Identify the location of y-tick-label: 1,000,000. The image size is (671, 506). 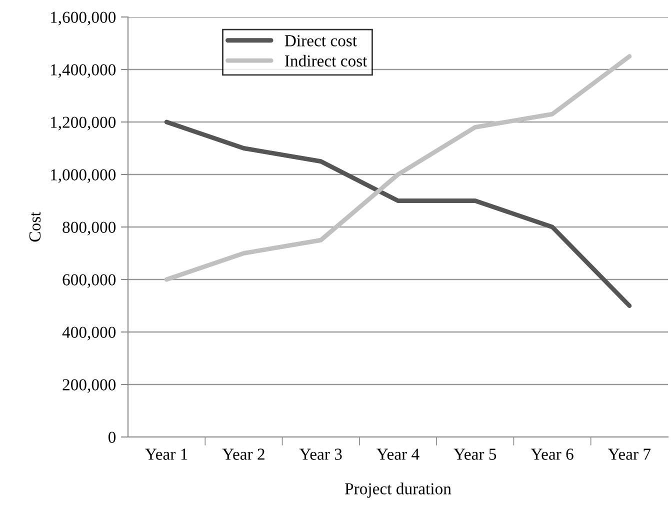
(83, 176).